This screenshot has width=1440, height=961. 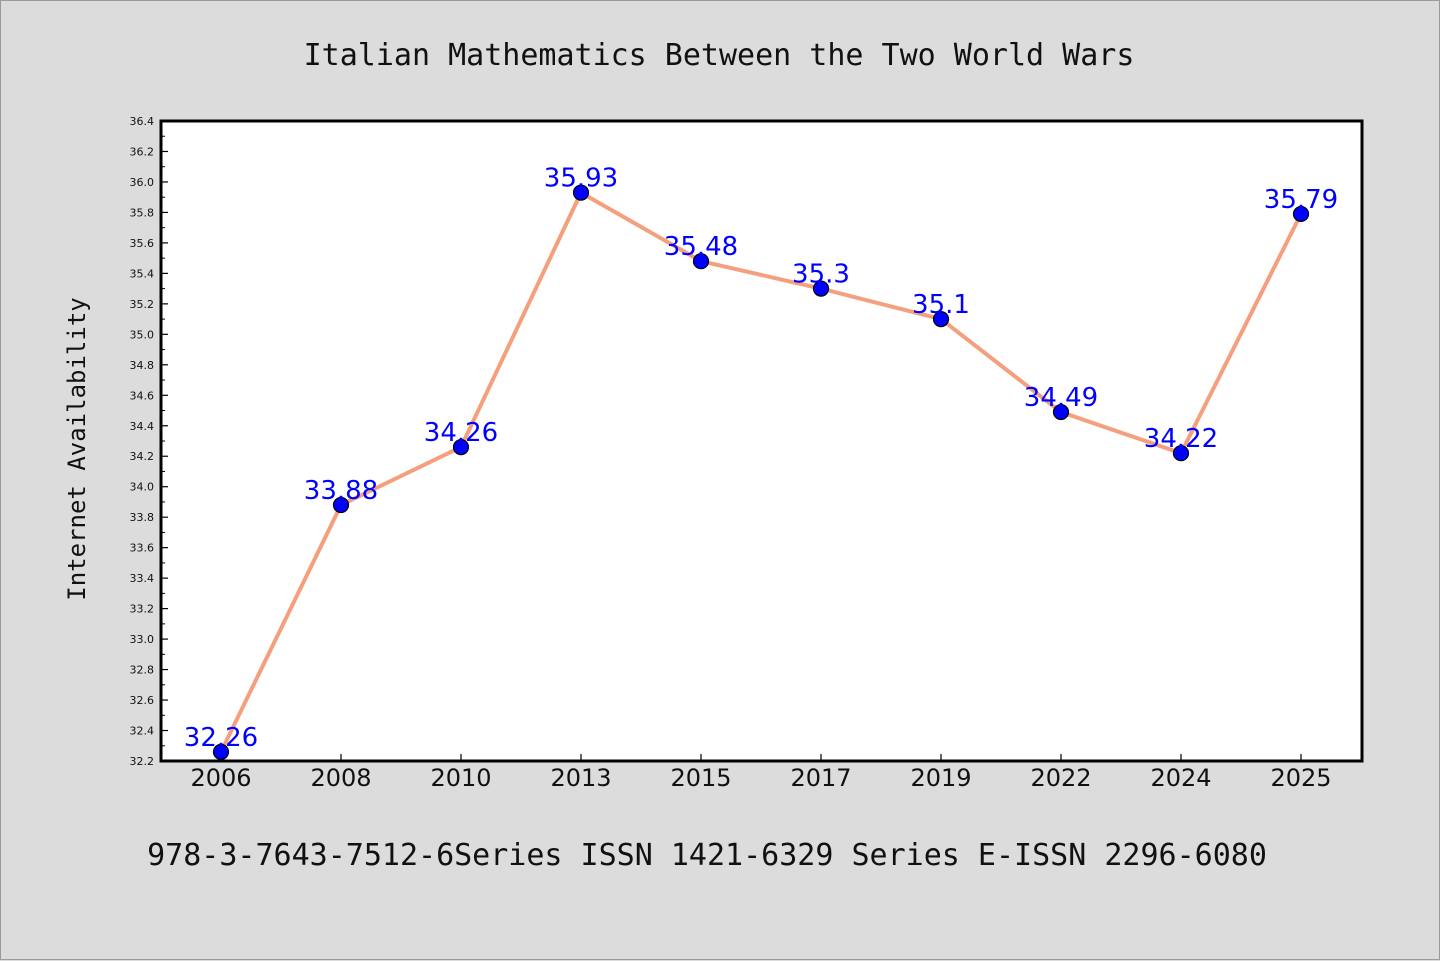 I want to click on y-tick-label: 34.6, so click(x=142, y=395).